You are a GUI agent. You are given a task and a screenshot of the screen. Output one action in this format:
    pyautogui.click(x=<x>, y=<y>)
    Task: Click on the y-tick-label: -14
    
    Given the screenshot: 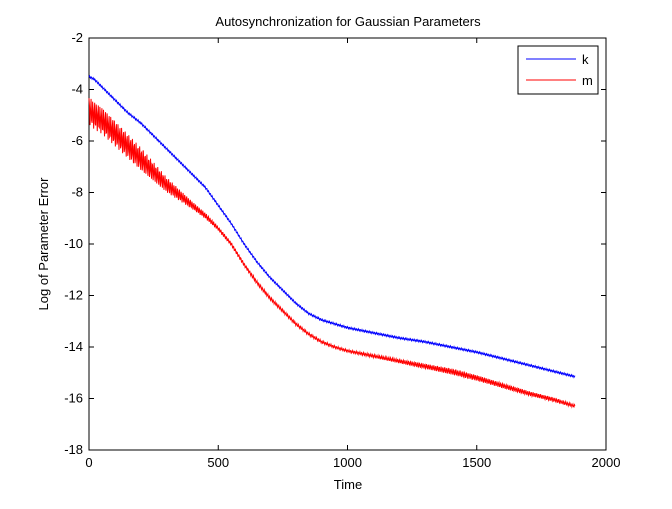 What is the action you would take?
    pyautogui.click(x=73, y=346)
    